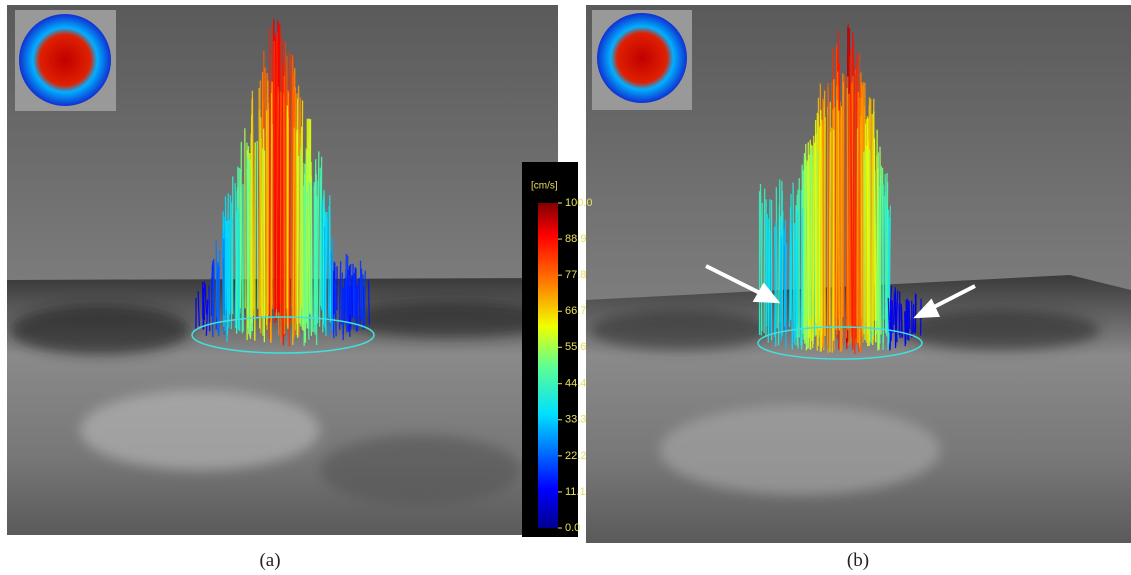 This screenshot has height=575, width=1131. I want to click on panel-label: (a), so click(269, 560).